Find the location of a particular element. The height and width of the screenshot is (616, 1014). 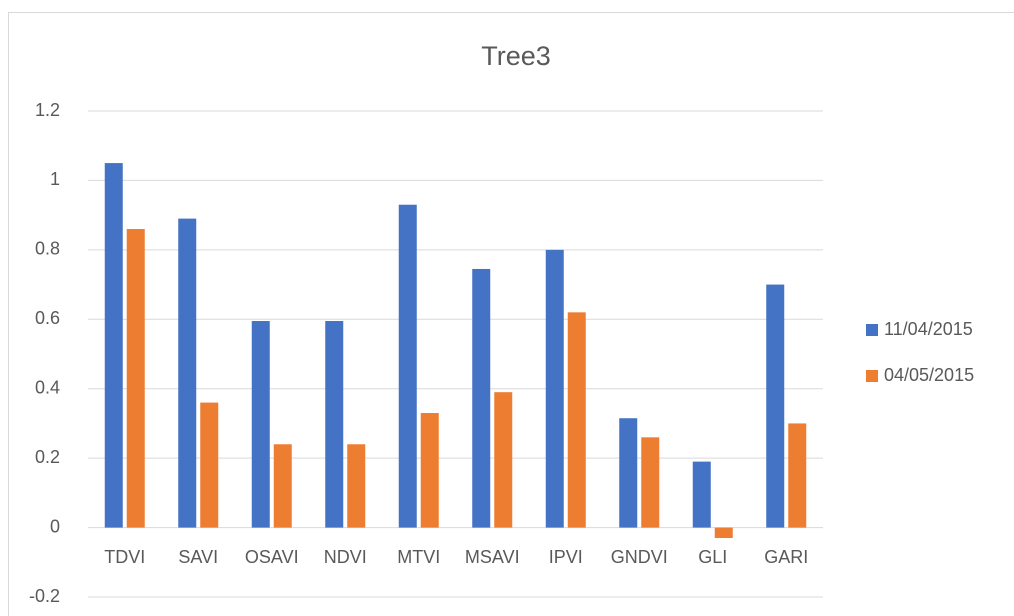

y-tick-label: 1.2 is located at coordinates (47, 110).